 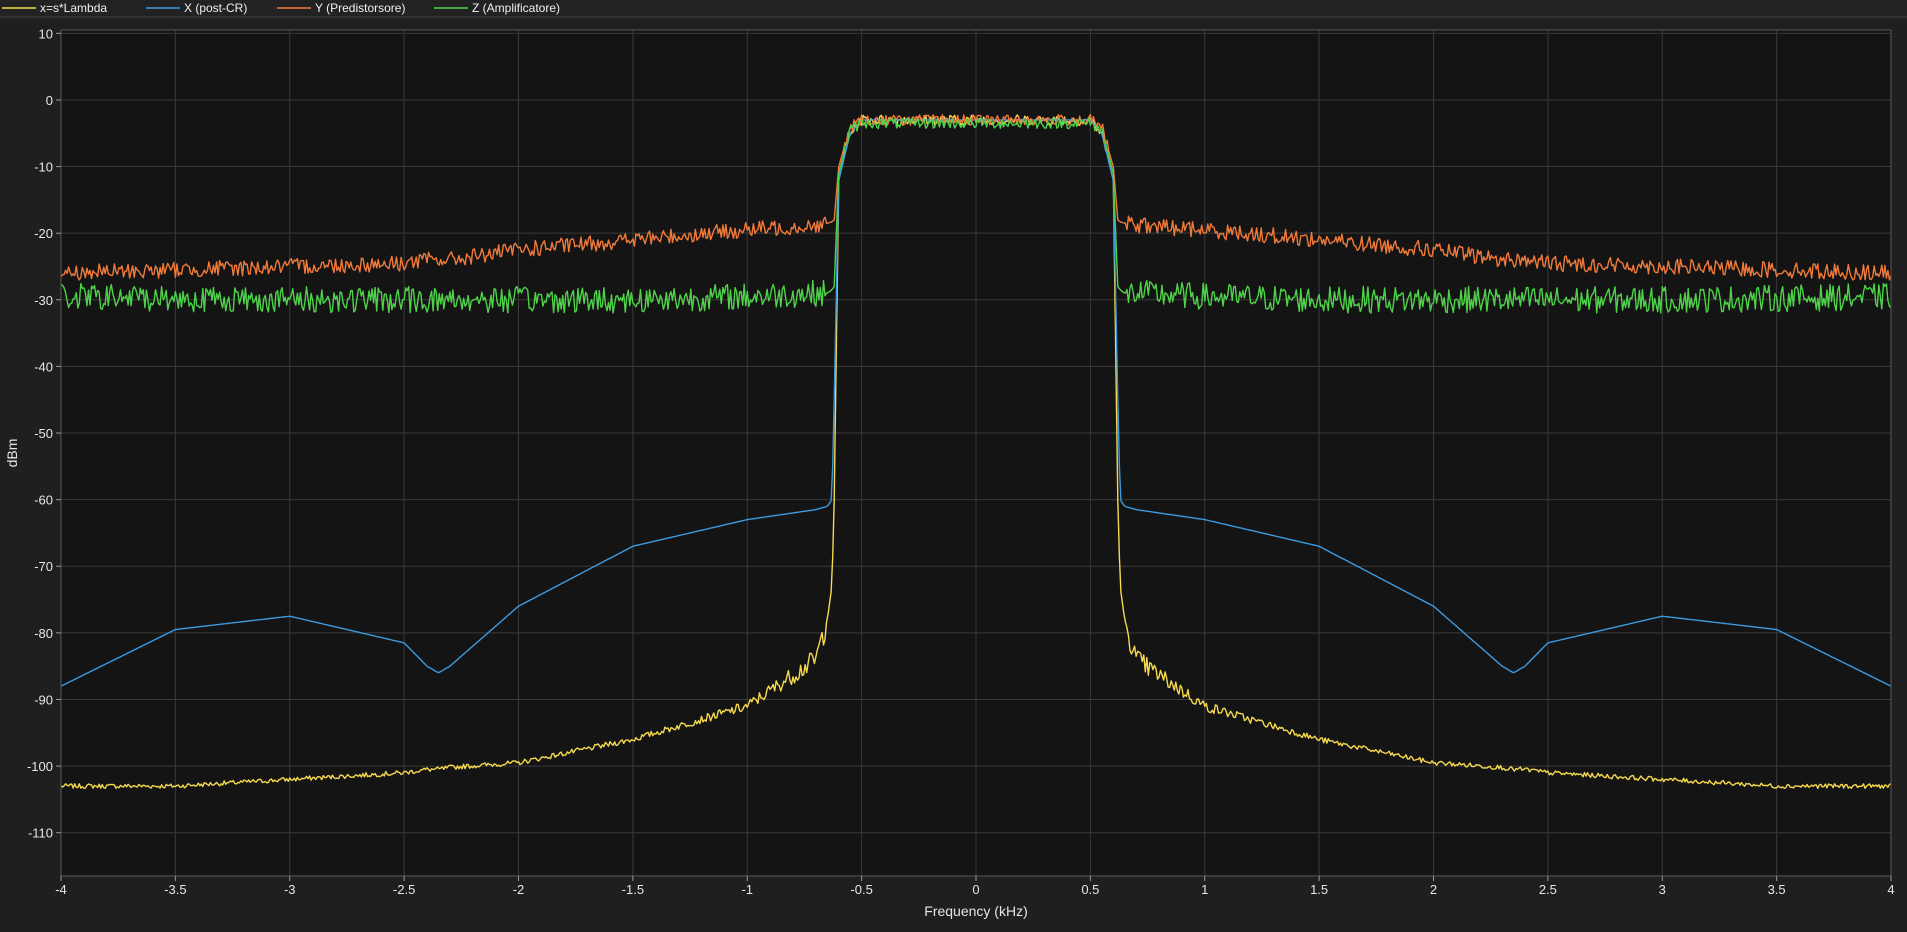 I want to click on x-tick-label: 2.5, so click(x=1548, y=889).